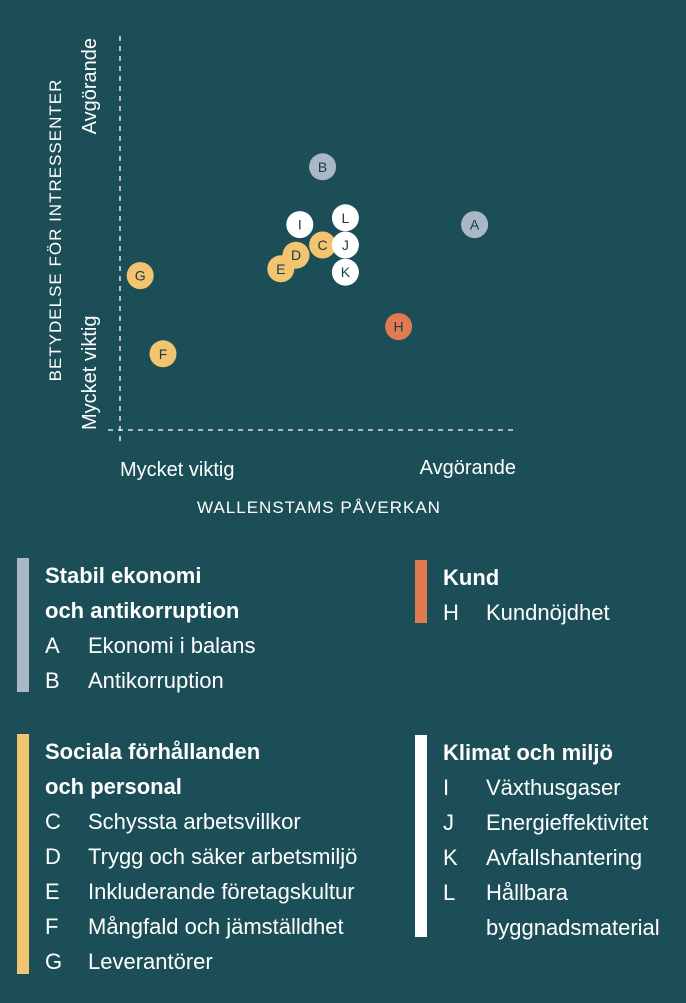 The height and width of the screenshot is (1003, 686). What do you see at coordinates (23, 625) in the screenshot?
I see `legend-ekonomi-bar` at bounding box center [23, 625].